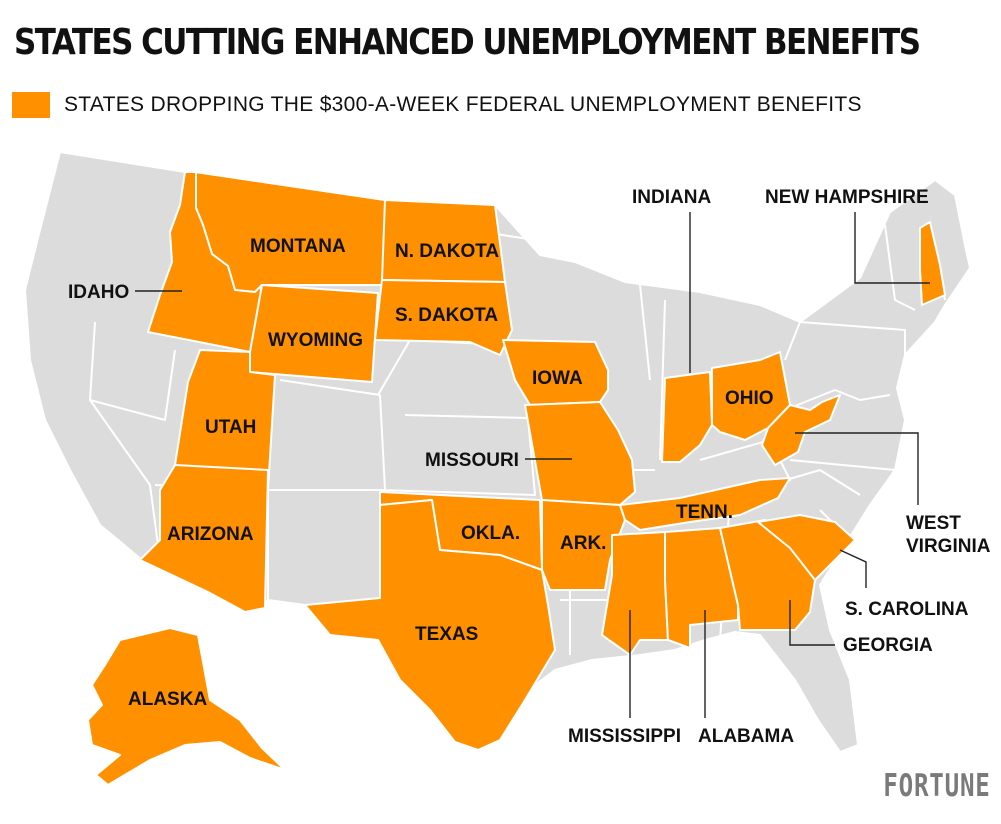 Image resolution: width=1001 pixels, height=824 pixels. What do you see at coordinates (746, 736) in the screenshot?
I see `label-alabama: ALABAMA` at bounding box center [746, 736].